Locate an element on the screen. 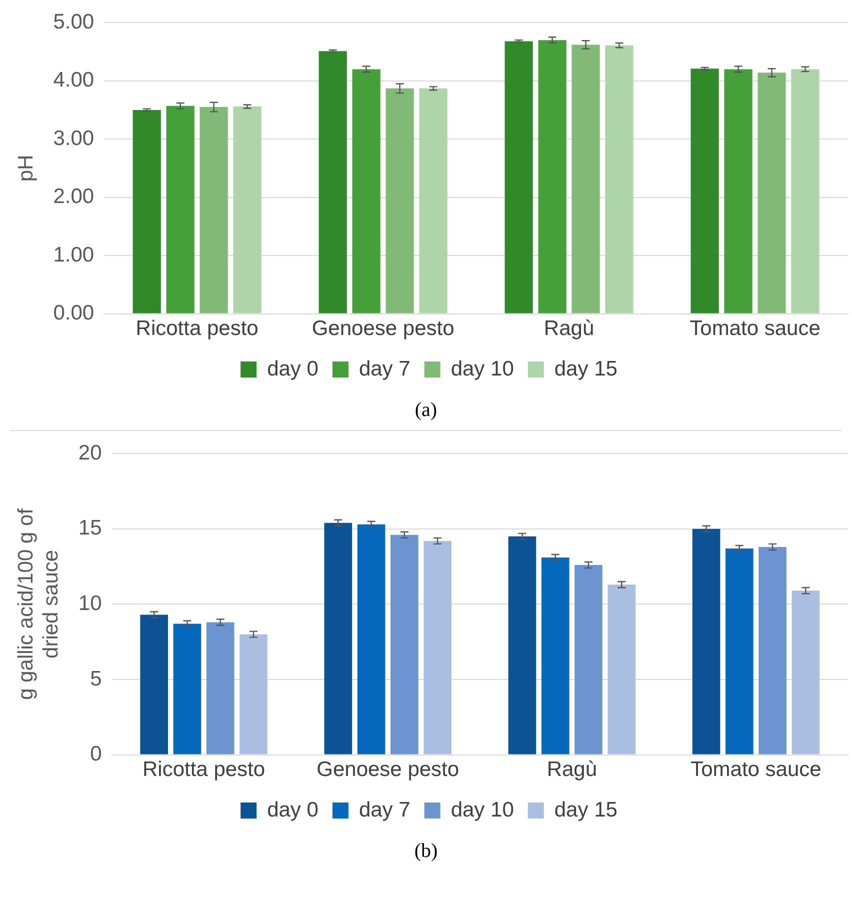  y-tick-label: 15 is located at coordinates (90, 528).